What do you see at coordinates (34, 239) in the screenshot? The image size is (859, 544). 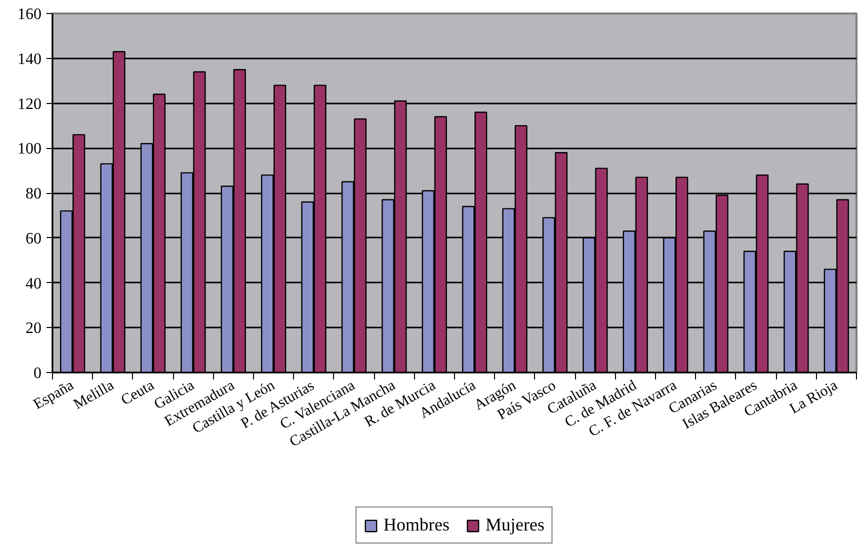 I see `y-tick-label: 60` at bounding box center [34, 239].